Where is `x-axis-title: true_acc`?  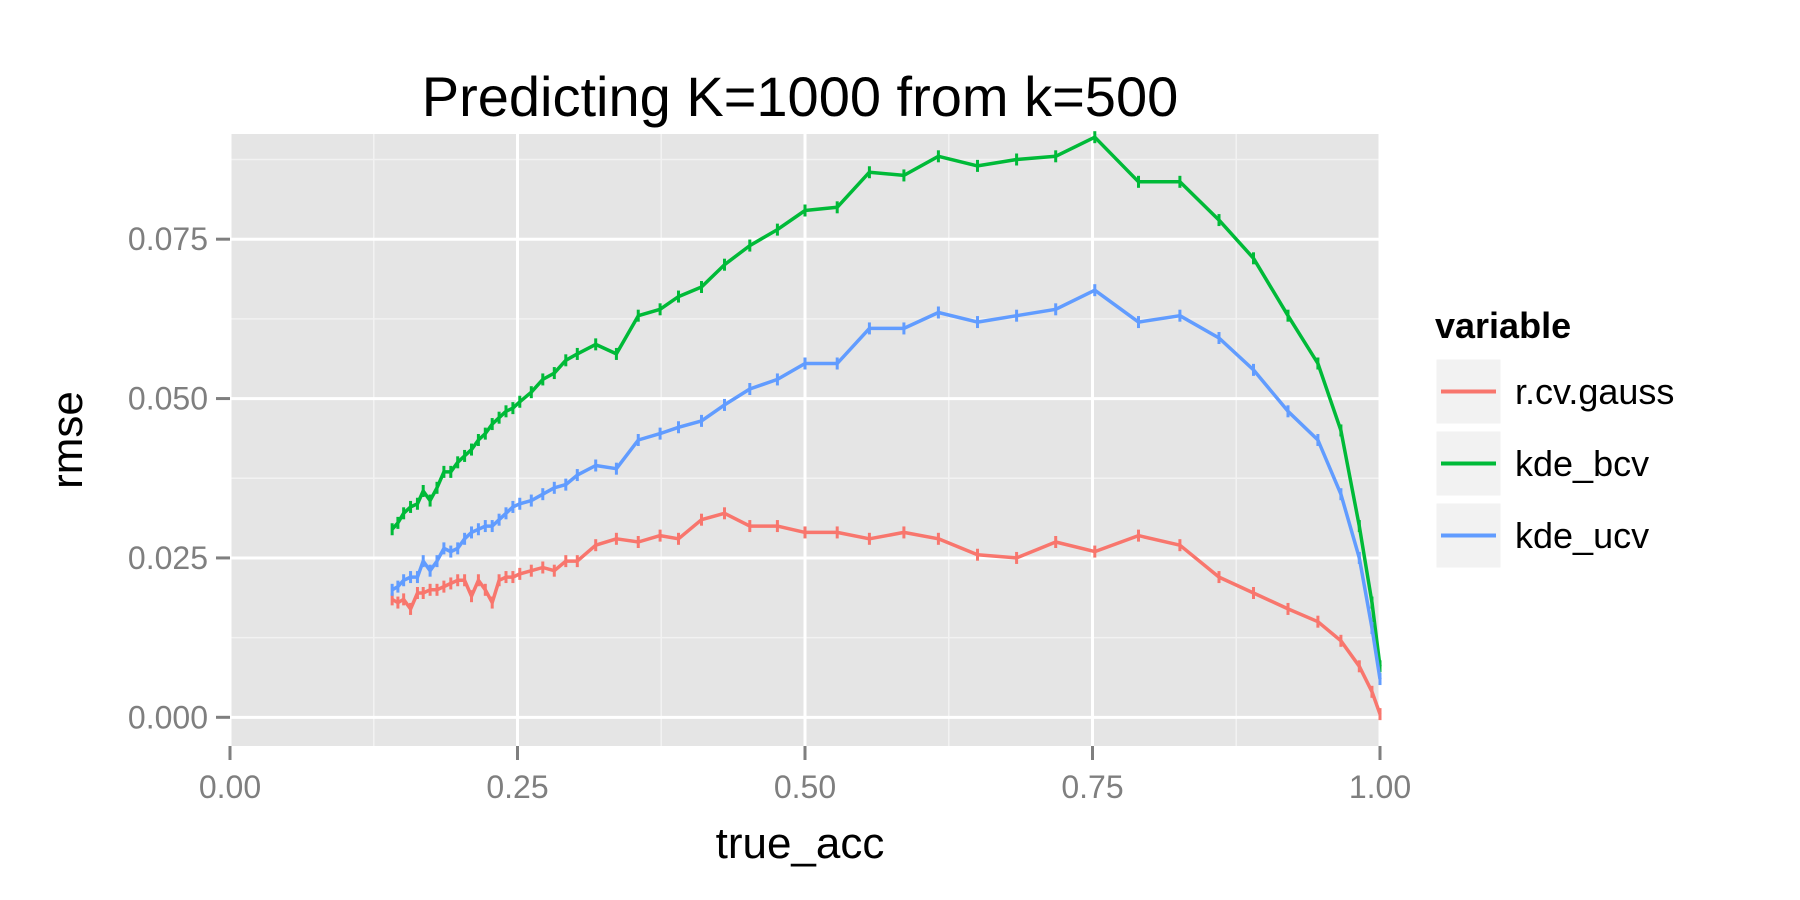
x-axis-title: true_acc is located at coordinates (800, 843).